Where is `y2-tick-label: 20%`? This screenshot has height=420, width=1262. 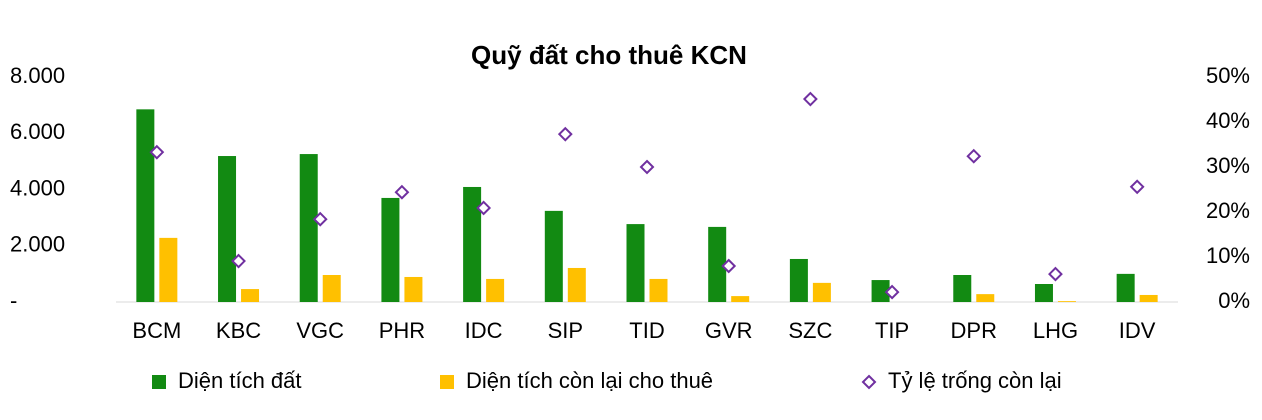 y2-tick-label: 20% is located at coordinates (1228, 210).